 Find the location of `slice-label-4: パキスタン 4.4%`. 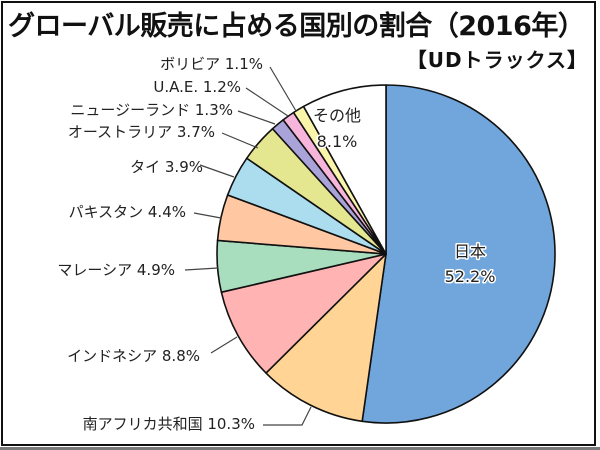

slice-label-4: パキスタン 4.4% is located at coordinates (127, 212).